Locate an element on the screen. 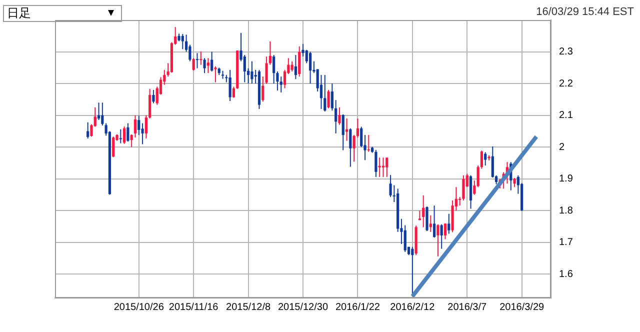 The image size is (640, 332). text: 16/03/29 15:44 EST is located at coordinates (585, 12).